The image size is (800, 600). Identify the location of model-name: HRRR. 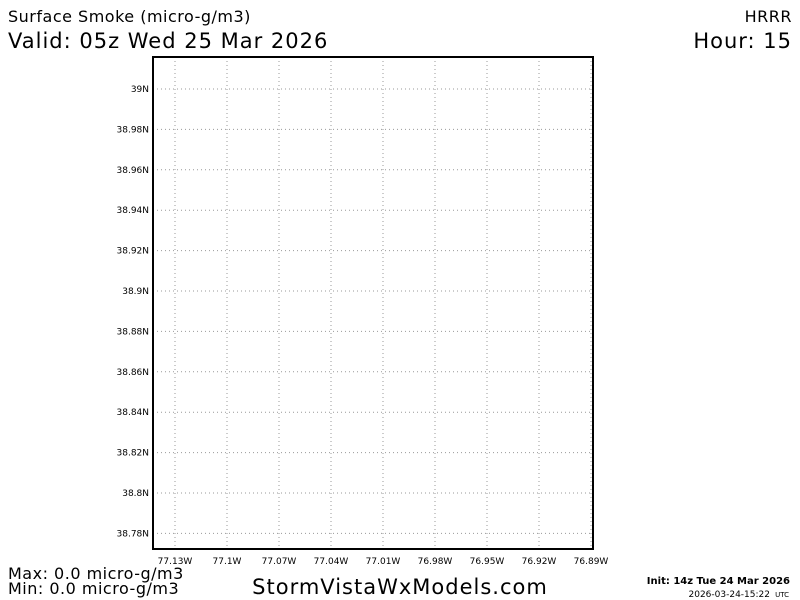
(768, 16).